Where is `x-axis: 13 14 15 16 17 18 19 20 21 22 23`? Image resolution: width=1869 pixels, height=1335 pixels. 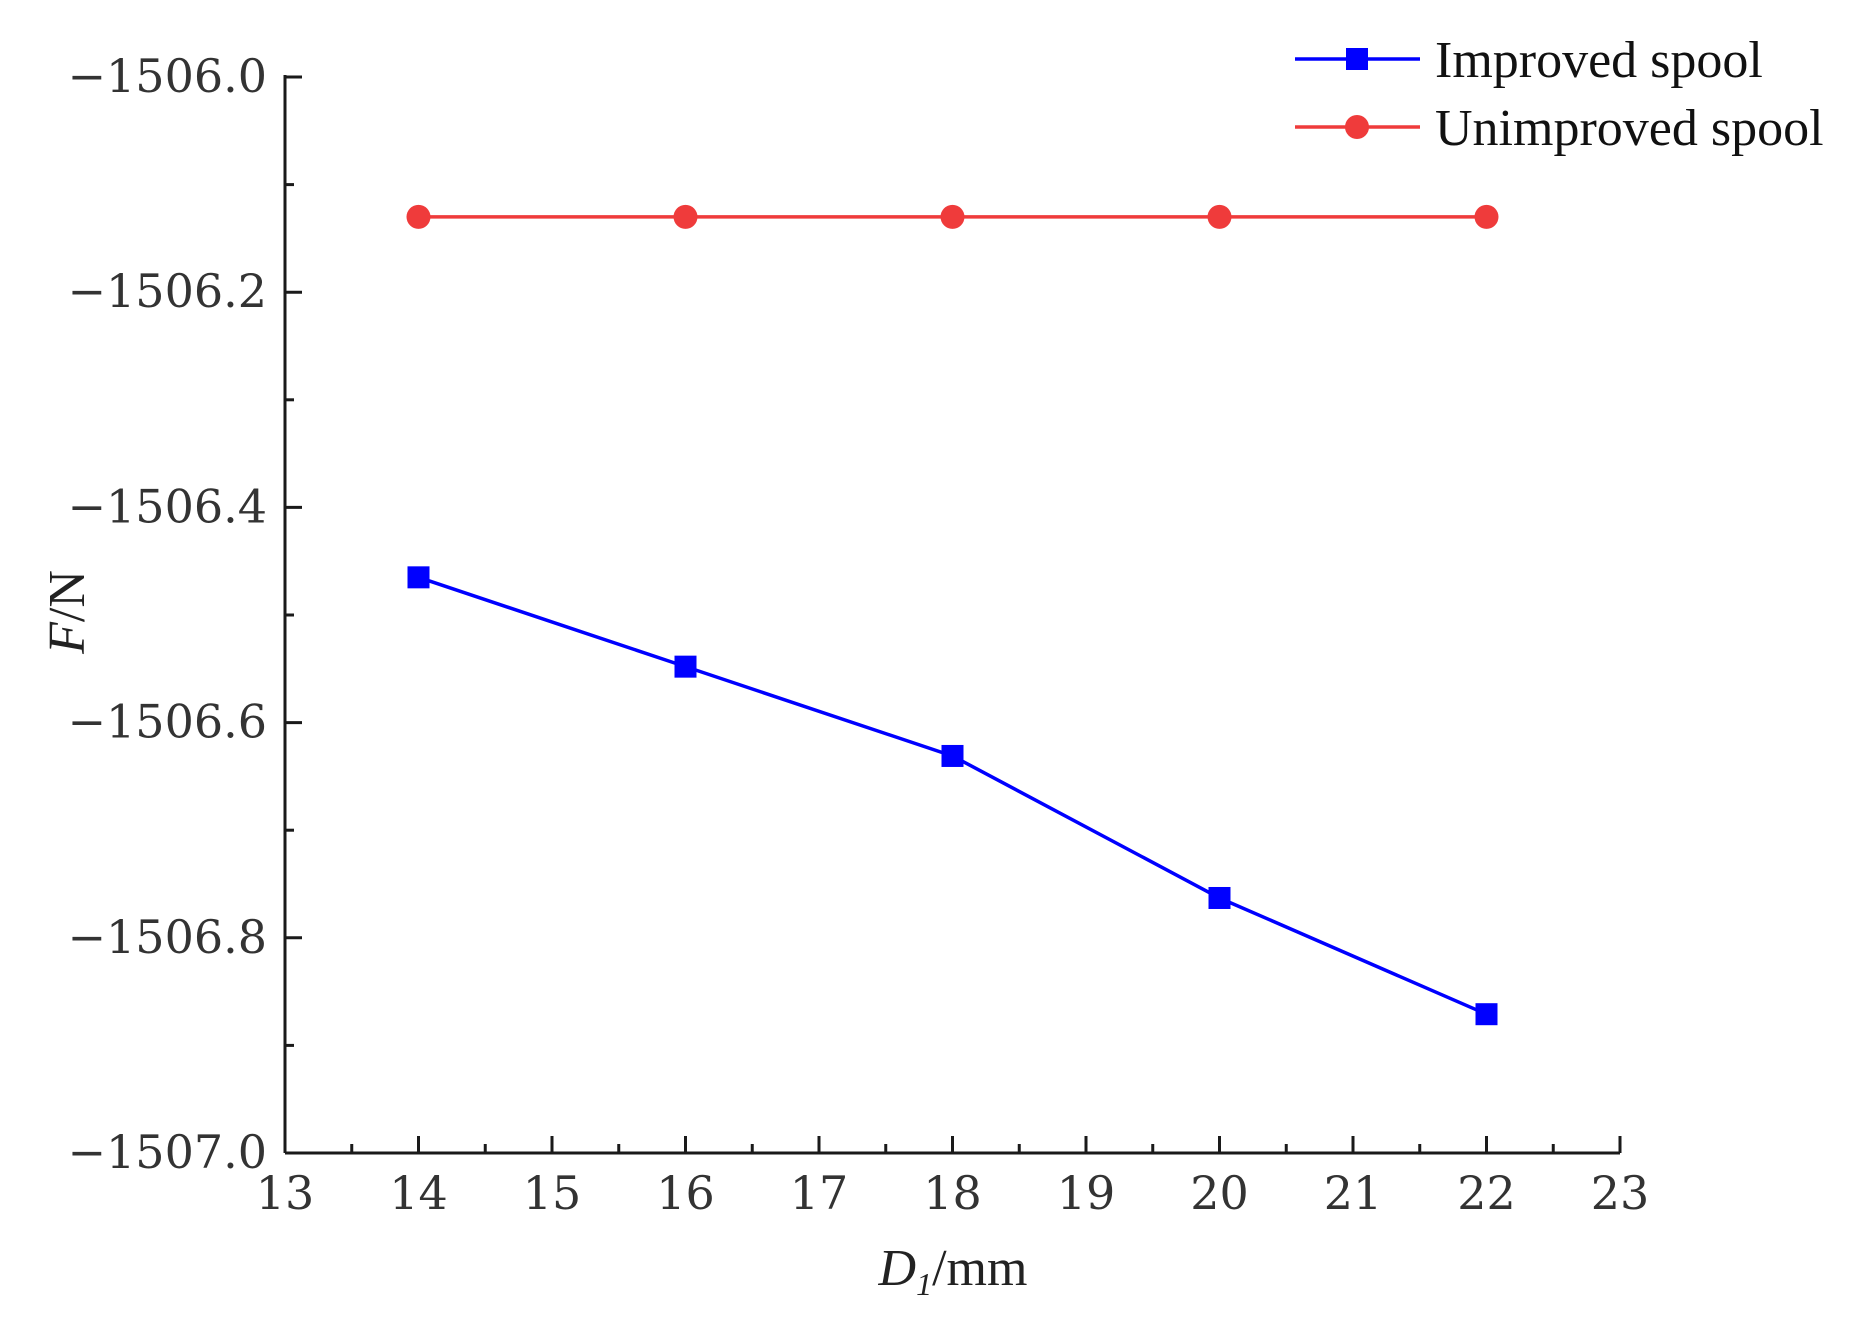
x-axis: 13 14 15 16 17 18 19 20 21 22 23 is located at coordinates (953, 1178).